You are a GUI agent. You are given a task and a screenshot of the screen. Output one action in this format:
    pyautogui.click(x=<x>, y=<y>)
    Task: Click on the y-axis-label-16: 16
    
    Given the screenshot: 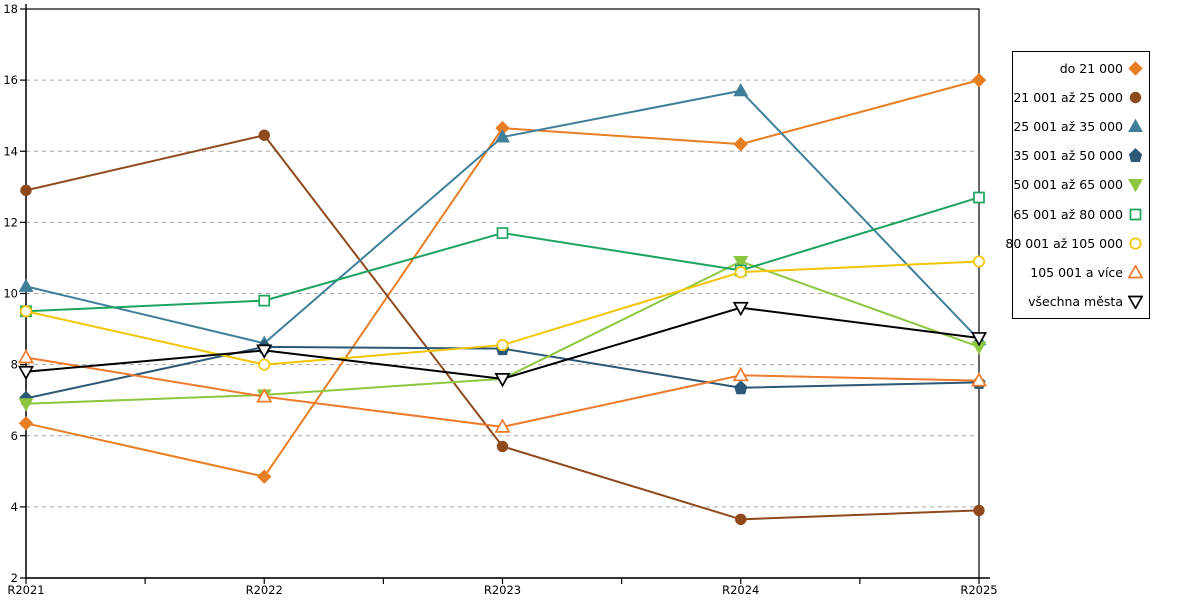 What is the action you would take?
    pyautogui.click(x=10, y=80)
    